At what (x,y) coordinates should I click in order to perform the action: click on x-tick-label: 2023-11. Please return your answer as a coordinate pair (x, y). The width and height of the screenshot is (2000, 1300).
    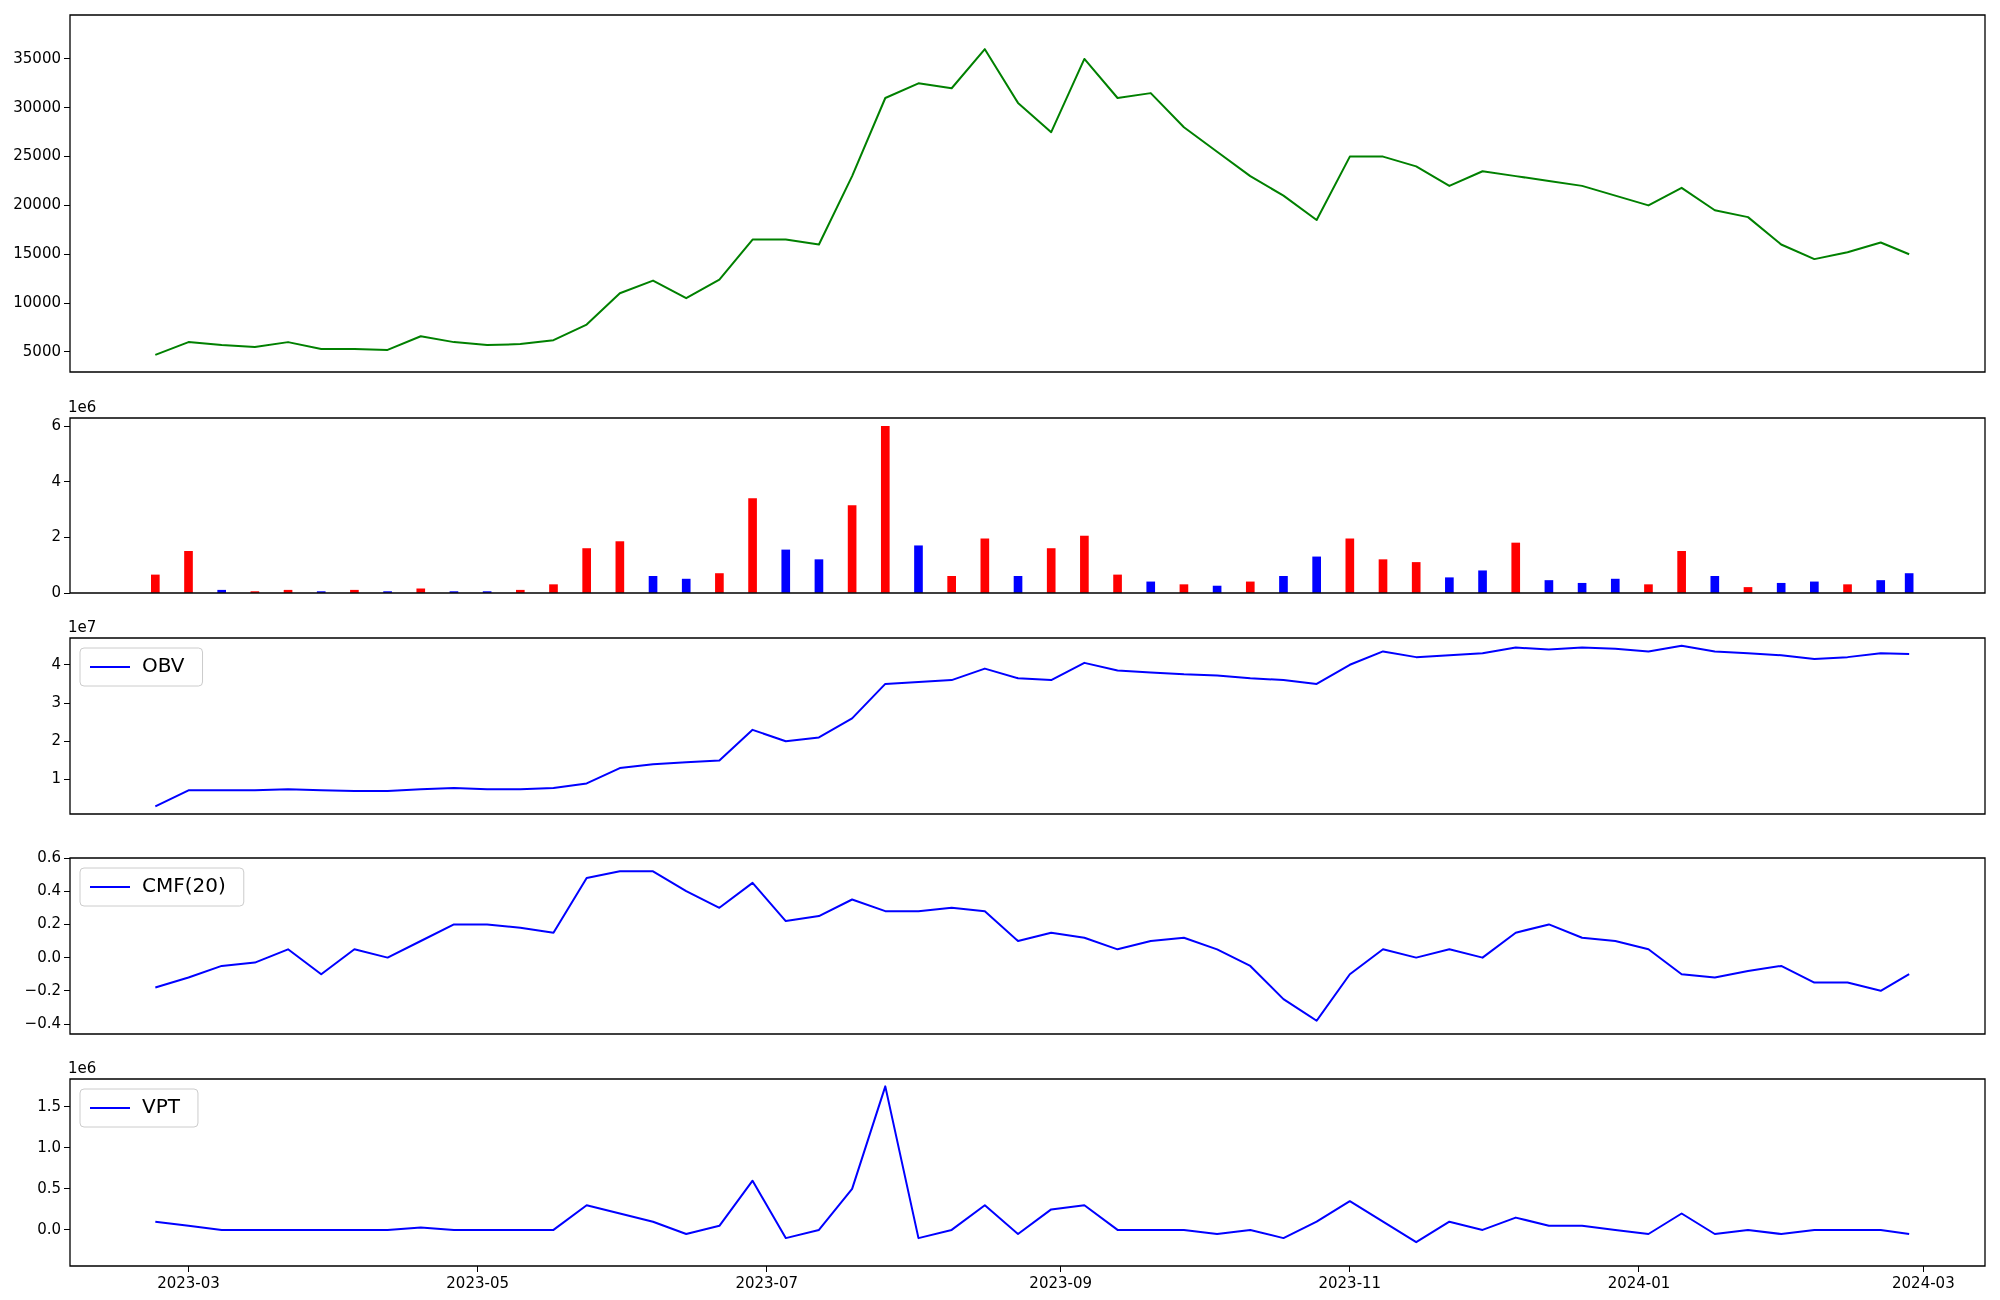
    Looking at the image, I should click on (1350, 1282).